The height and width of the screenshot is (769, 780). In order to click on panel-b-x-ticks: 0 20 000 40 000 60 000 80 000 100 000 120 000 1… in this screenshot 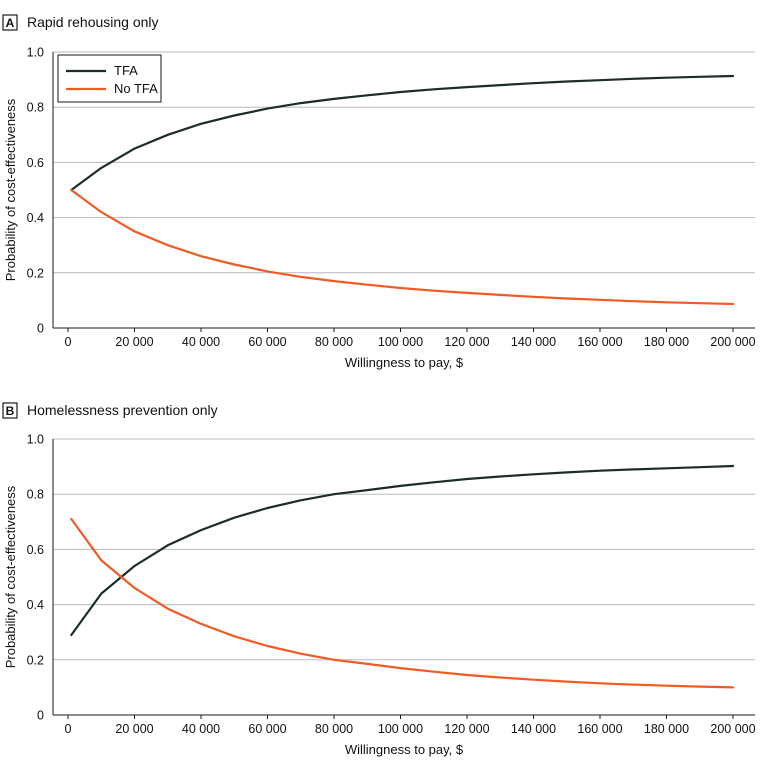, I will do `click(410, 725)`.